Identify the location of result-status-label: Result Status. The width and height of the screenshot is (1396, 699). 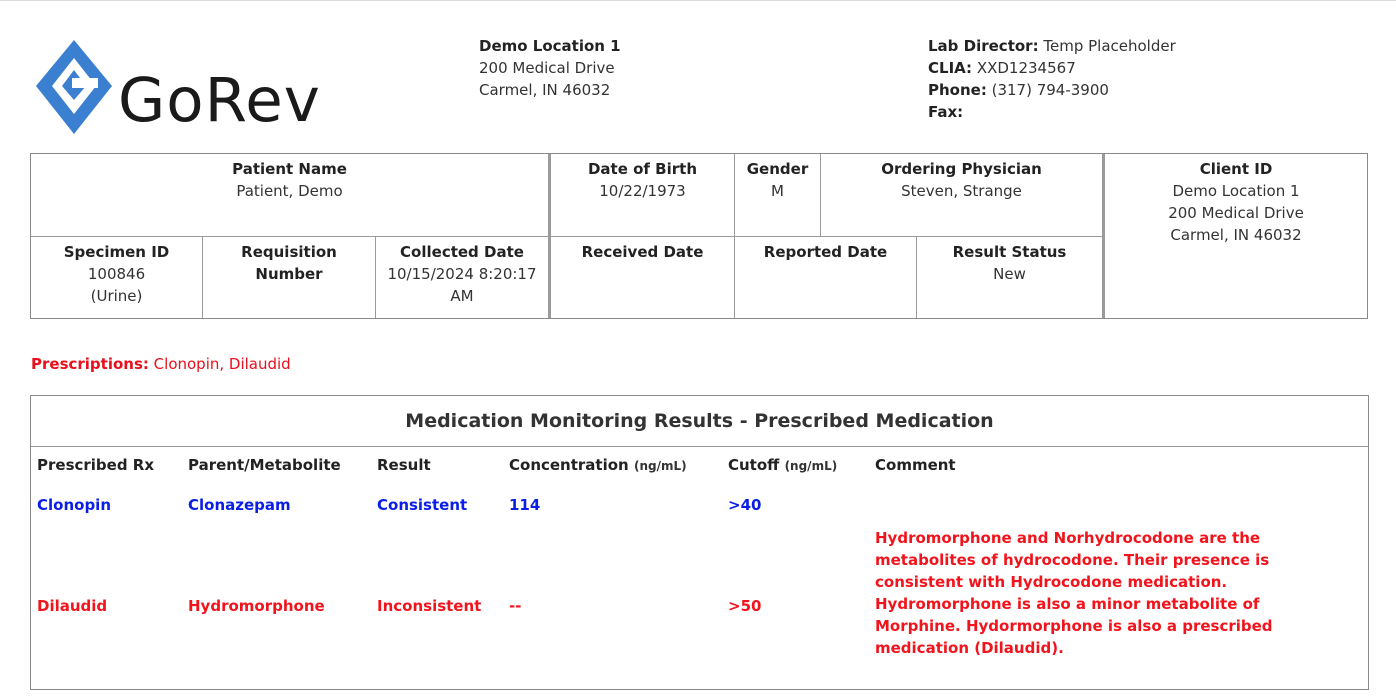
(1009, 252).